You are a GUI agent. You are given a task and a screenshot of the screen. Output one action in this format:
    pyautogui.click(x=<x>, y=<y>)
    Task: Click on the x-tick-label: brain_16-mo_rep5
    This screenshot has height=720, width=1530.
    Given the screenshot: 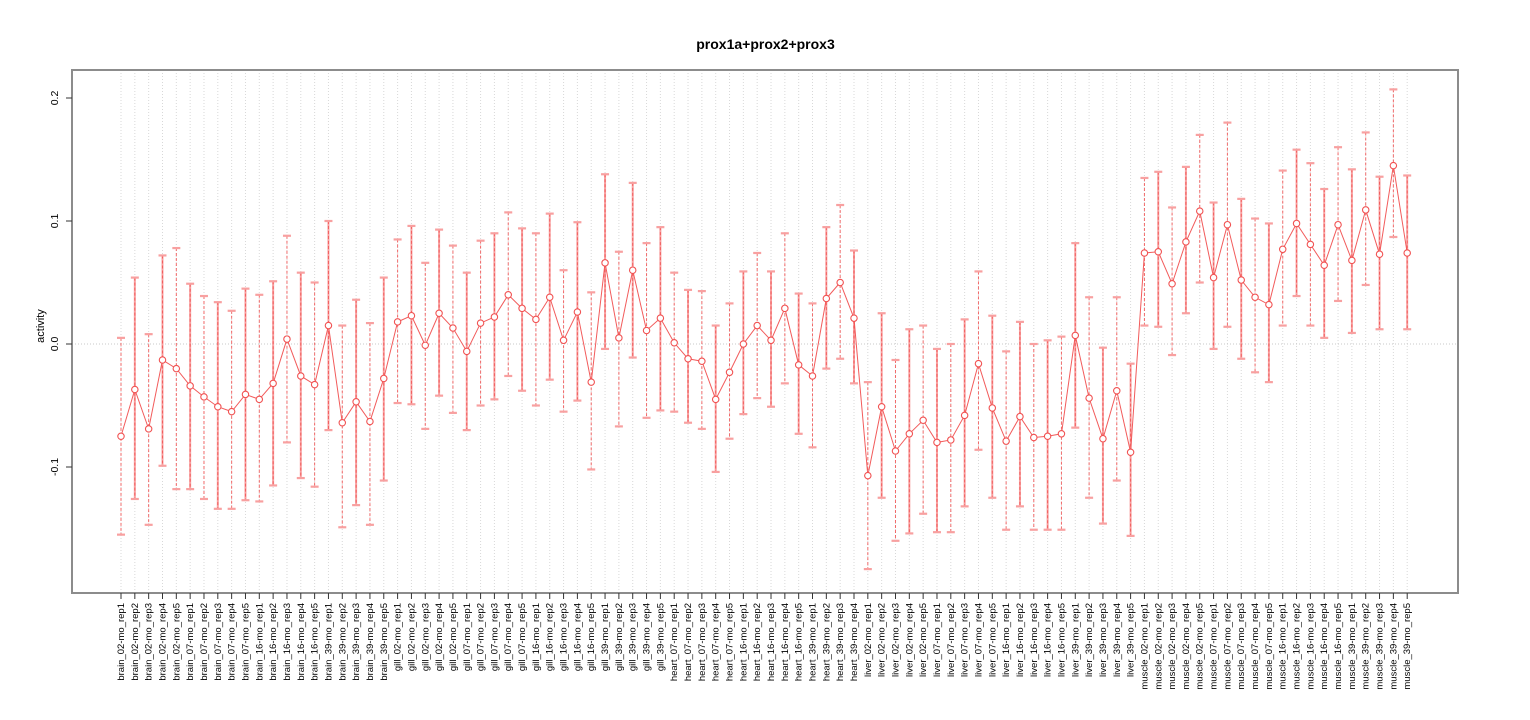 What is the action you would take?
    pyautogui.click(x=315, y=642)
    